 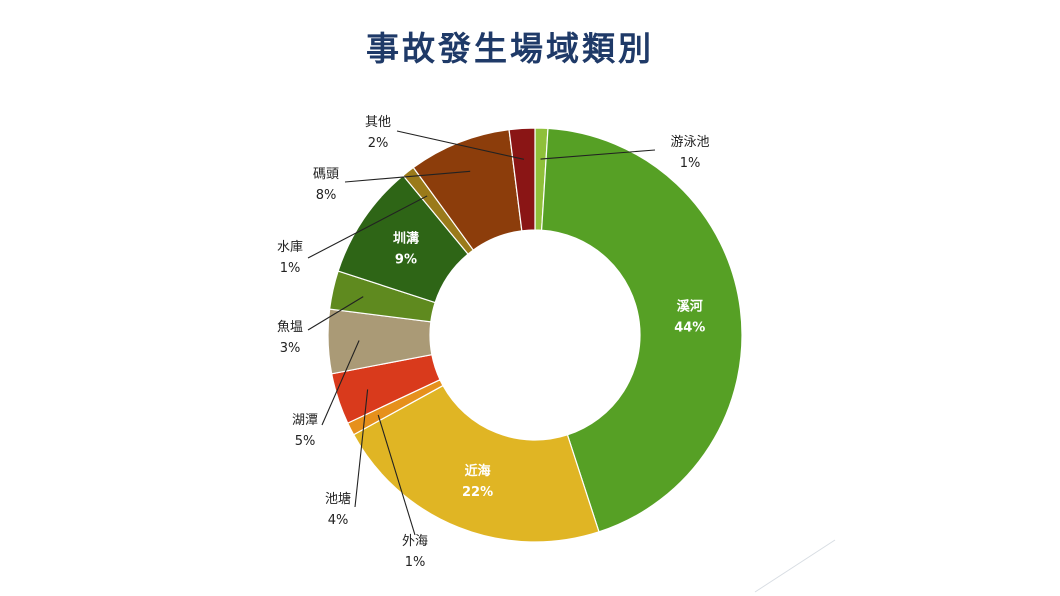 I want to click on slice-label-外海: 外海, so click(x=415, y=541).